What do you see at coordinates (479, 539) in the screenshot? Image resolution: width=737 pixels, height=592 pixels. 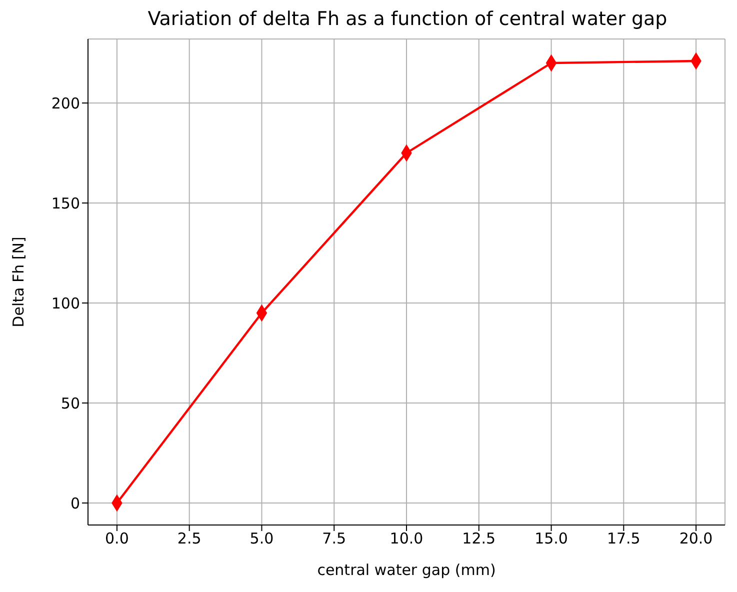 I see `x-tick-label: 12.5` at bounding box center [479, 539].